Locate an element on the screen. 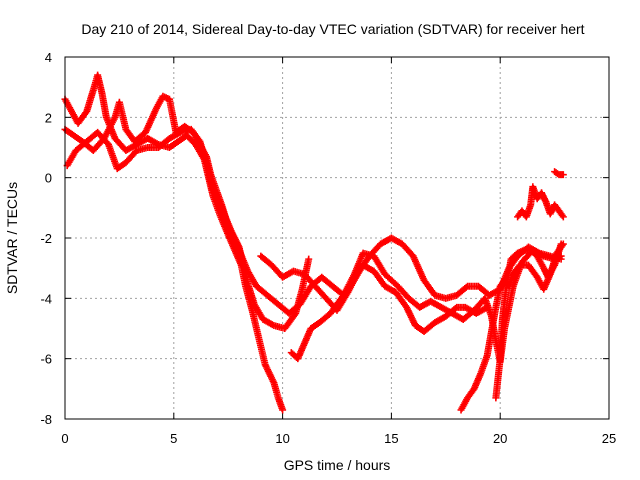  x-tick-label: 15 is located at coordinates (391, 438).